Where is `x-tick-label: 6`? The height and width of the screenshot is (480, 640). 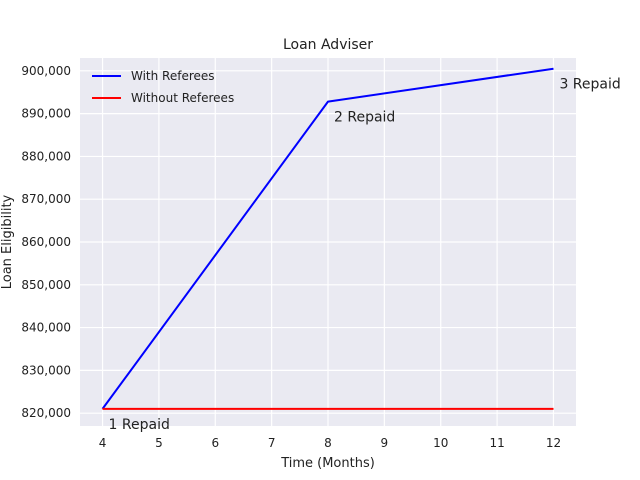
x-tick-label: 6 is located at coordinates (215, 443).